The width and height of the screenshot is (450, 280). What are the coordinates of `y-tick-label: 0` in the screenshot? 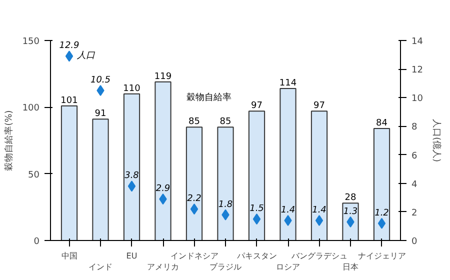 It's located at (37, 242).